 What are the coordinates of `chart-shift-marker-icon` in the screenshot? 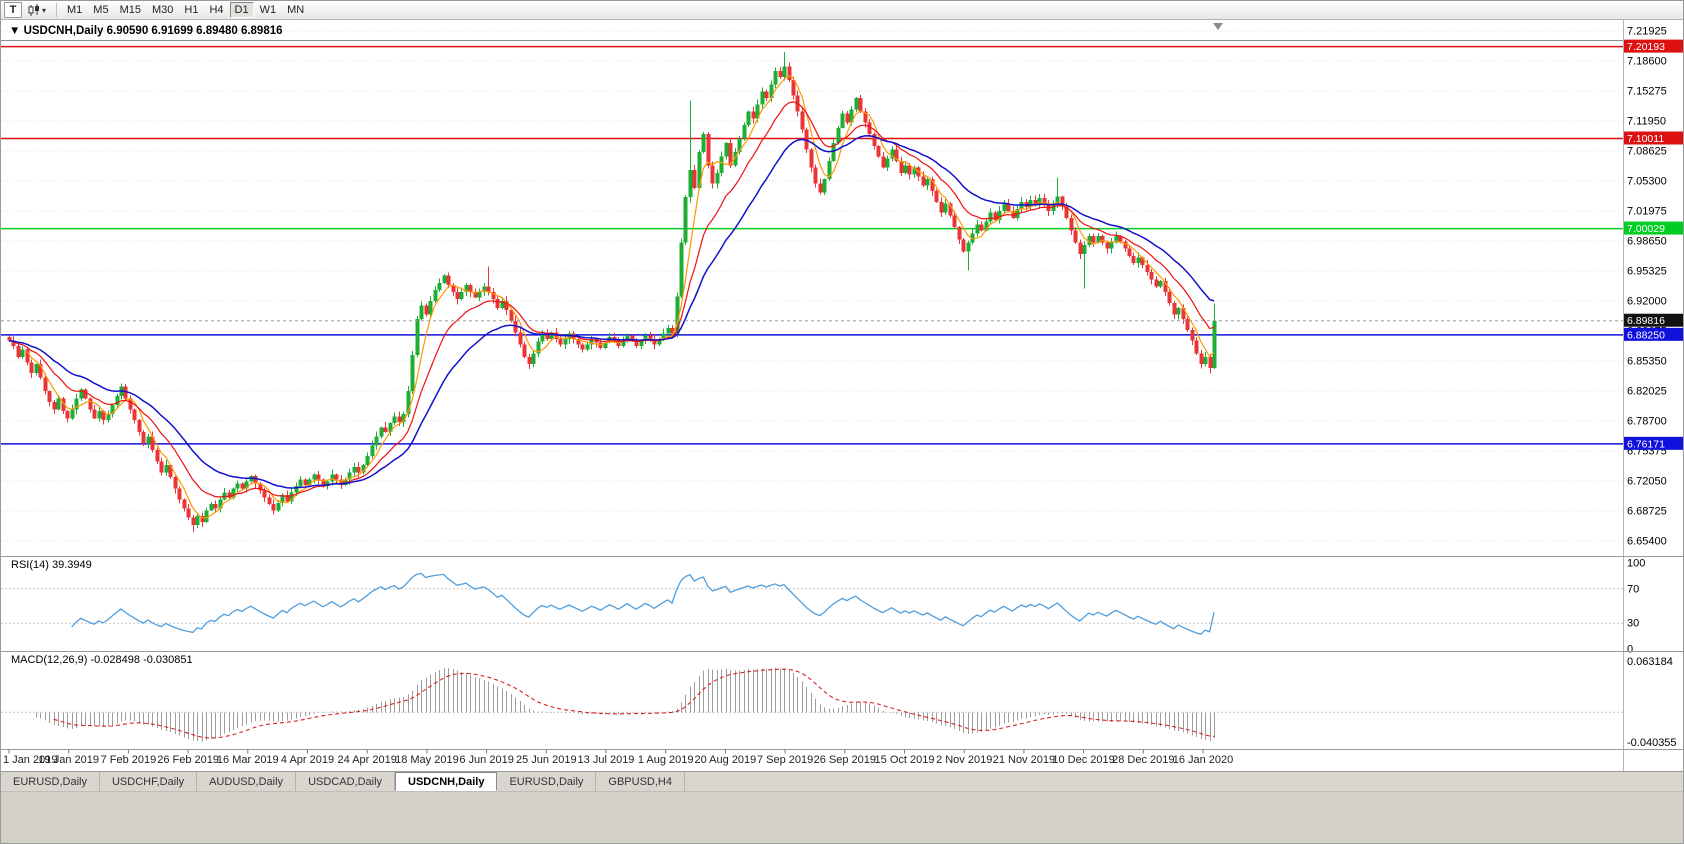 It's located at (1218, 26).